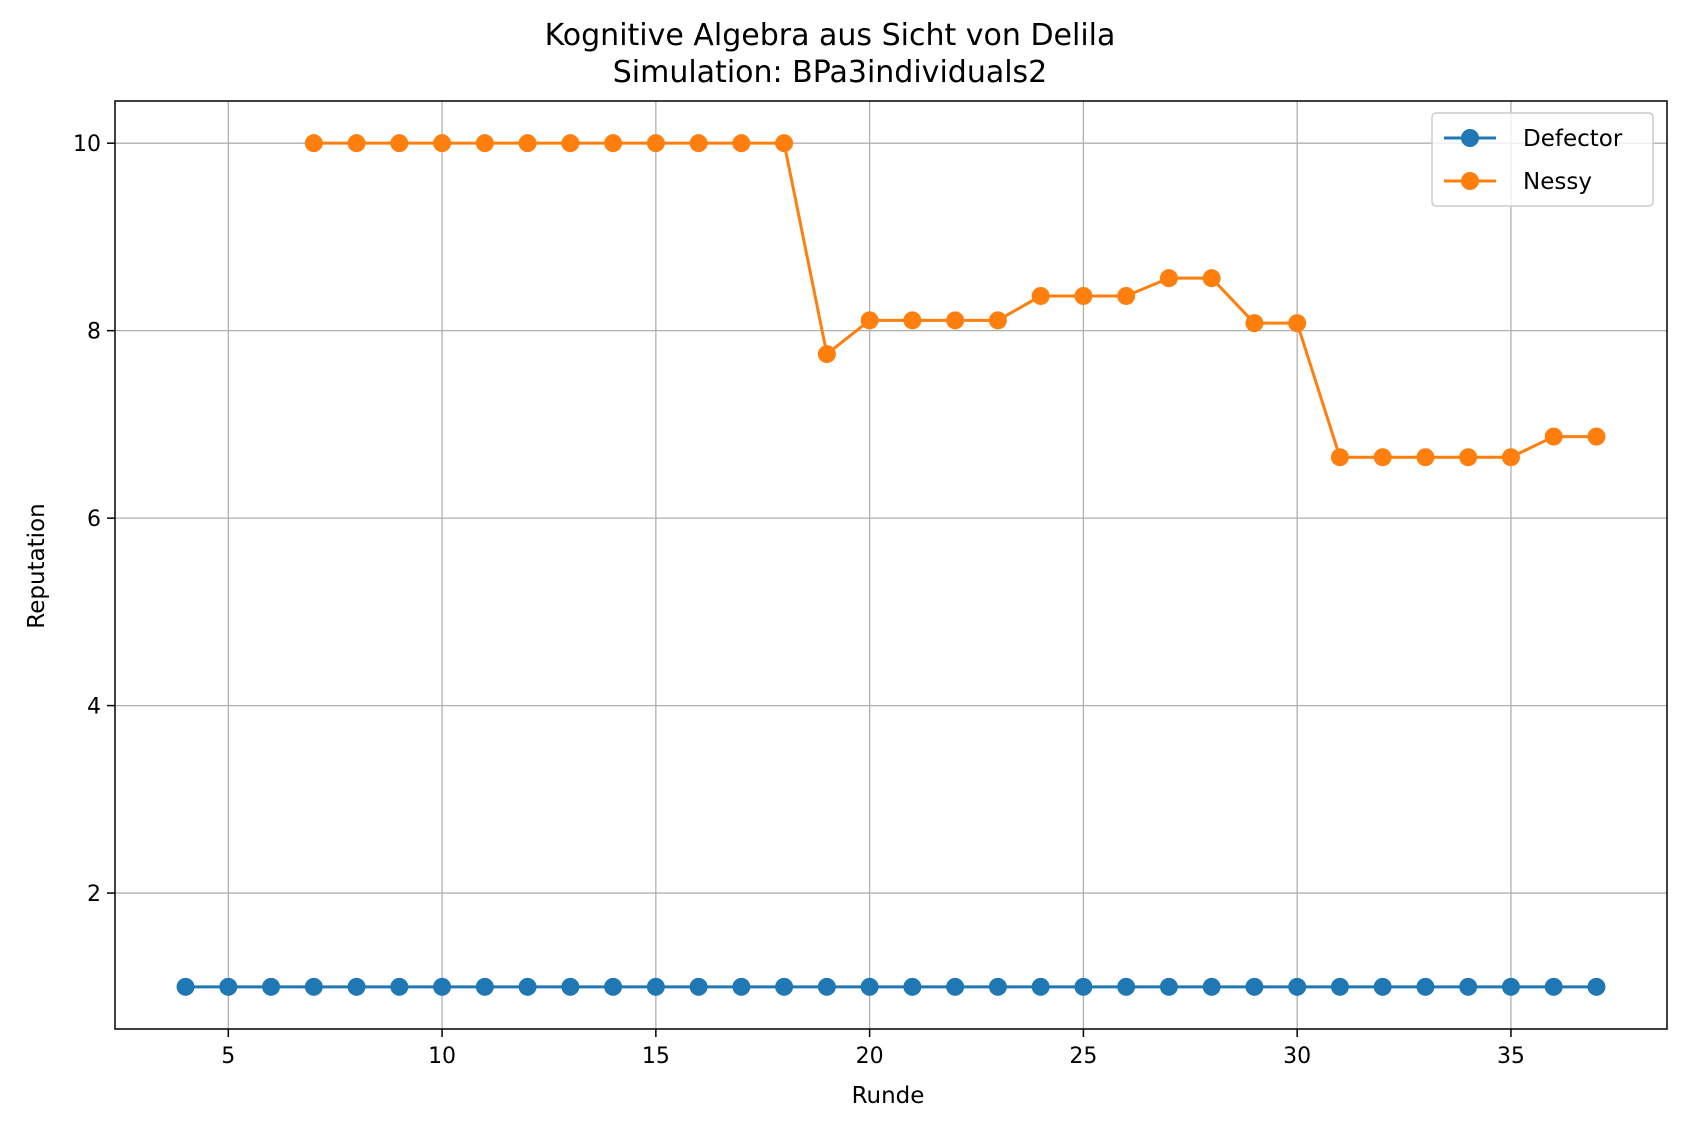 This screenshot has width=1683, height=1131. I want to click on legend-marker-defector, so click(1470, 138).